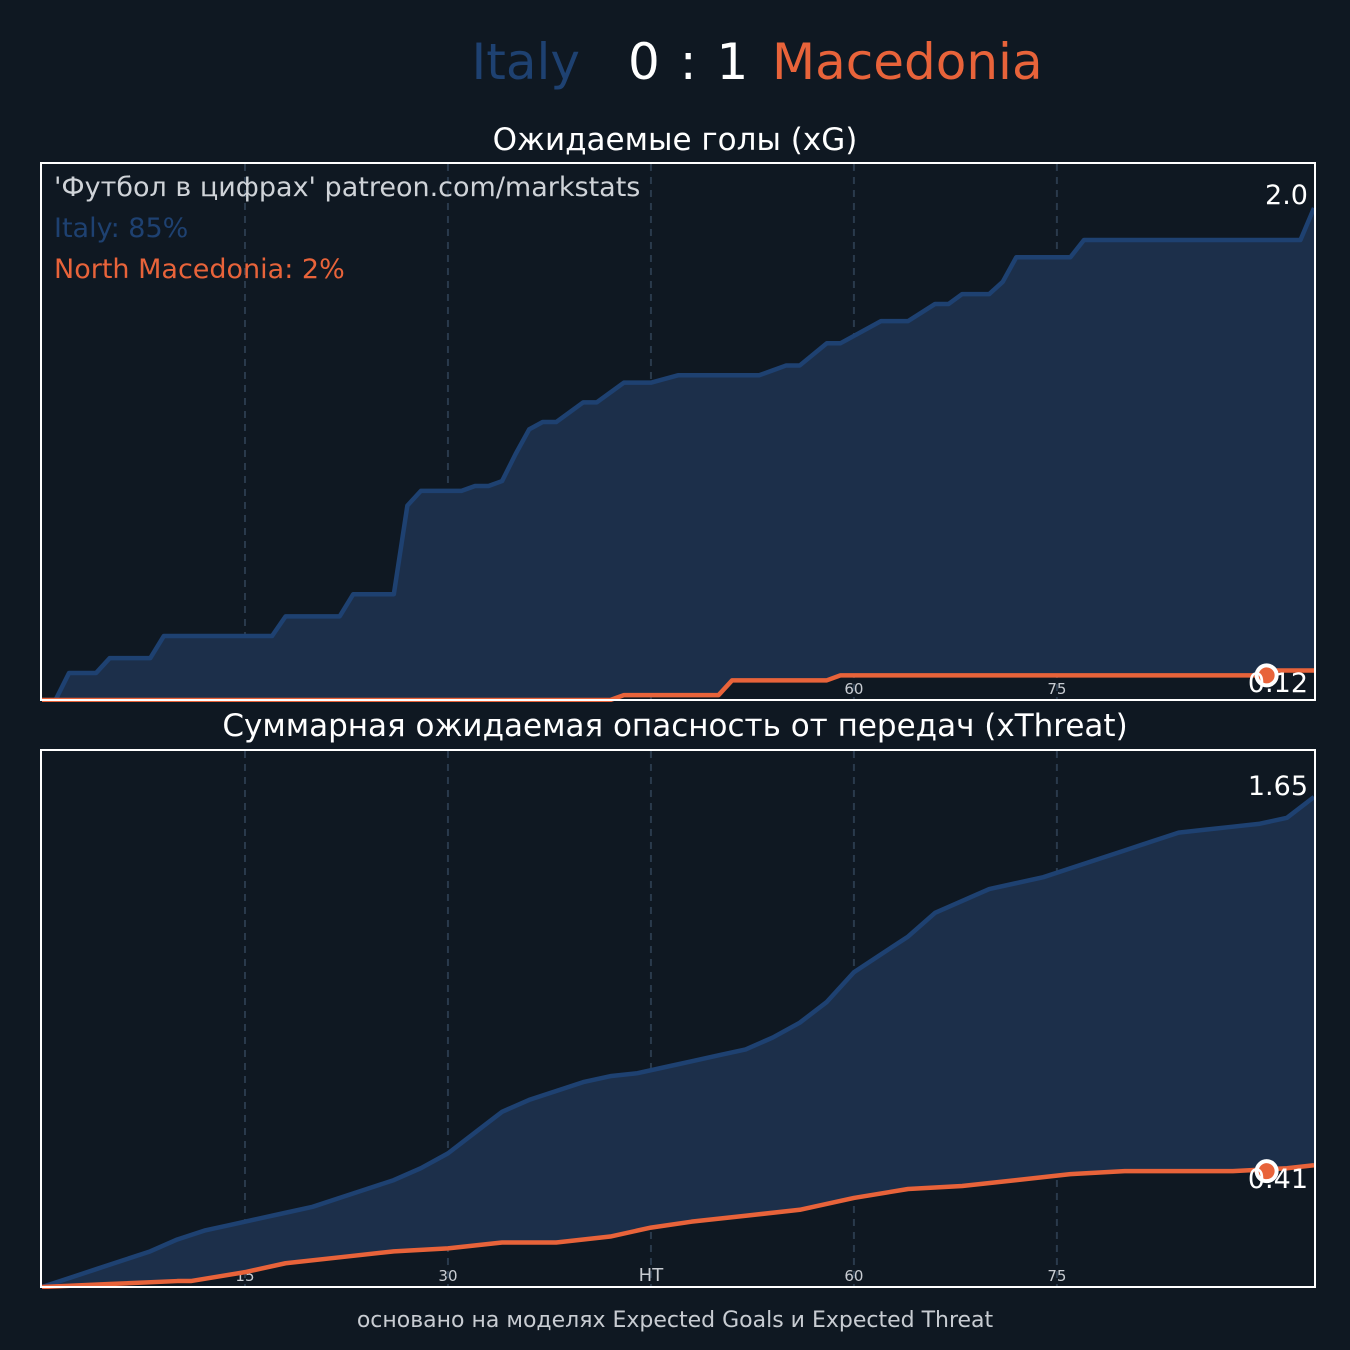 Image resolution: width=1350 pixels, height=1350 pixels. What do you see at coordinates (1286, 195) in the screenshot?
I see `xg-home-total: 2.0` at bounding box center [1286, 195].